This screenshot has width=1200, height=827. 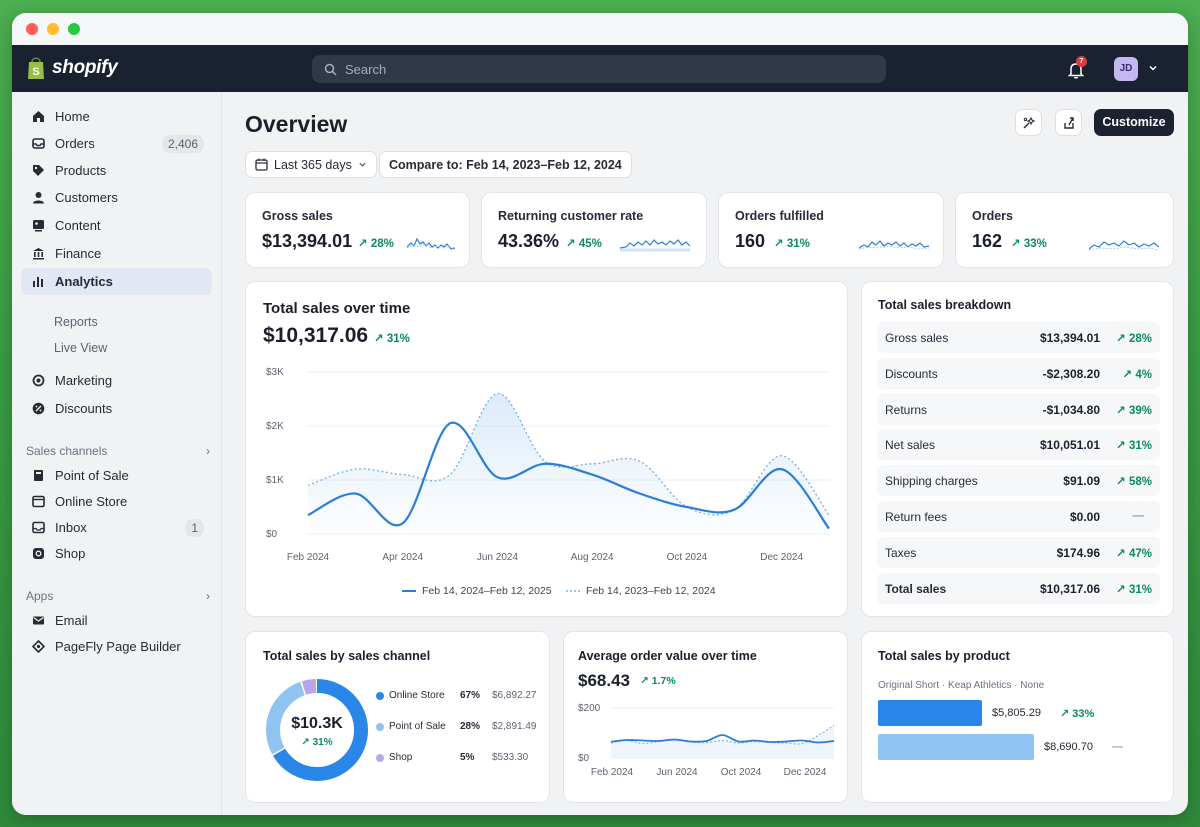 What do you see at coordinates (894, 245) in the screenshot?
I see `kpi-sparkline` at bounding box center [894, 245].